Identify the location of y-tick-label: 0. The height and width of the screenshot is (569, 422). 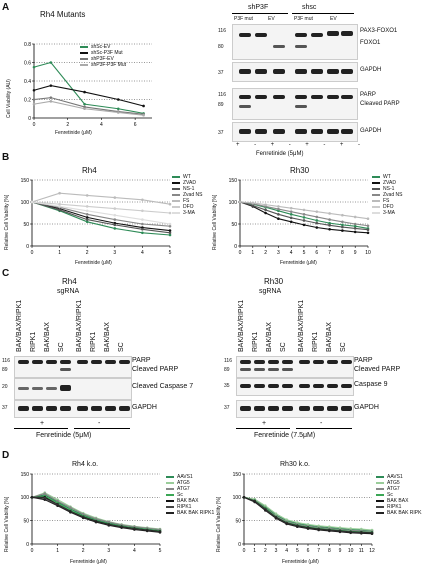
(29, 119).